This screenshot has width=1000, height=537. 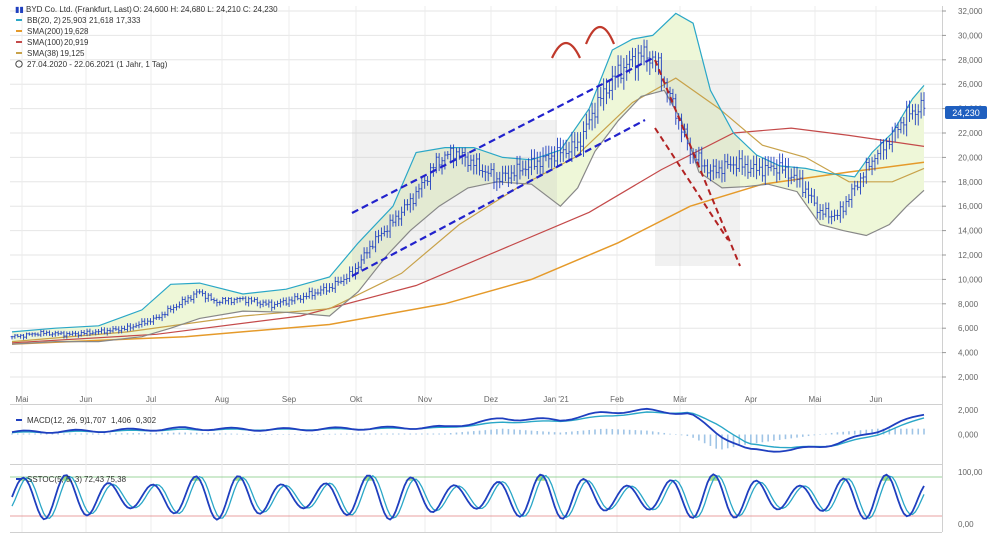 What do you see at coordinates (151, 399) in the screenshot?
I see `x-tick-label: Jul` at bounding box center [151, 399].